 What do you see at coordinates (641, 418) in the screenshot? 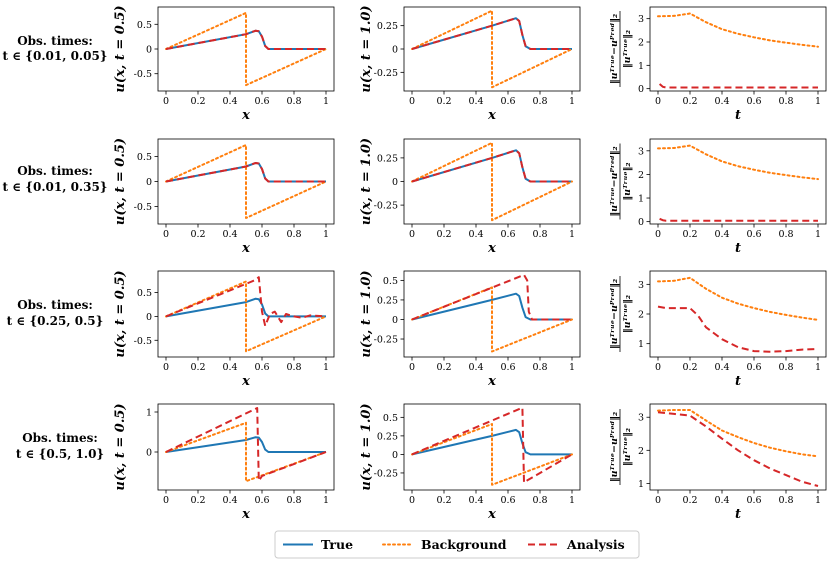
I see `y-tick-label: 3` at bounding box center [641, 418].